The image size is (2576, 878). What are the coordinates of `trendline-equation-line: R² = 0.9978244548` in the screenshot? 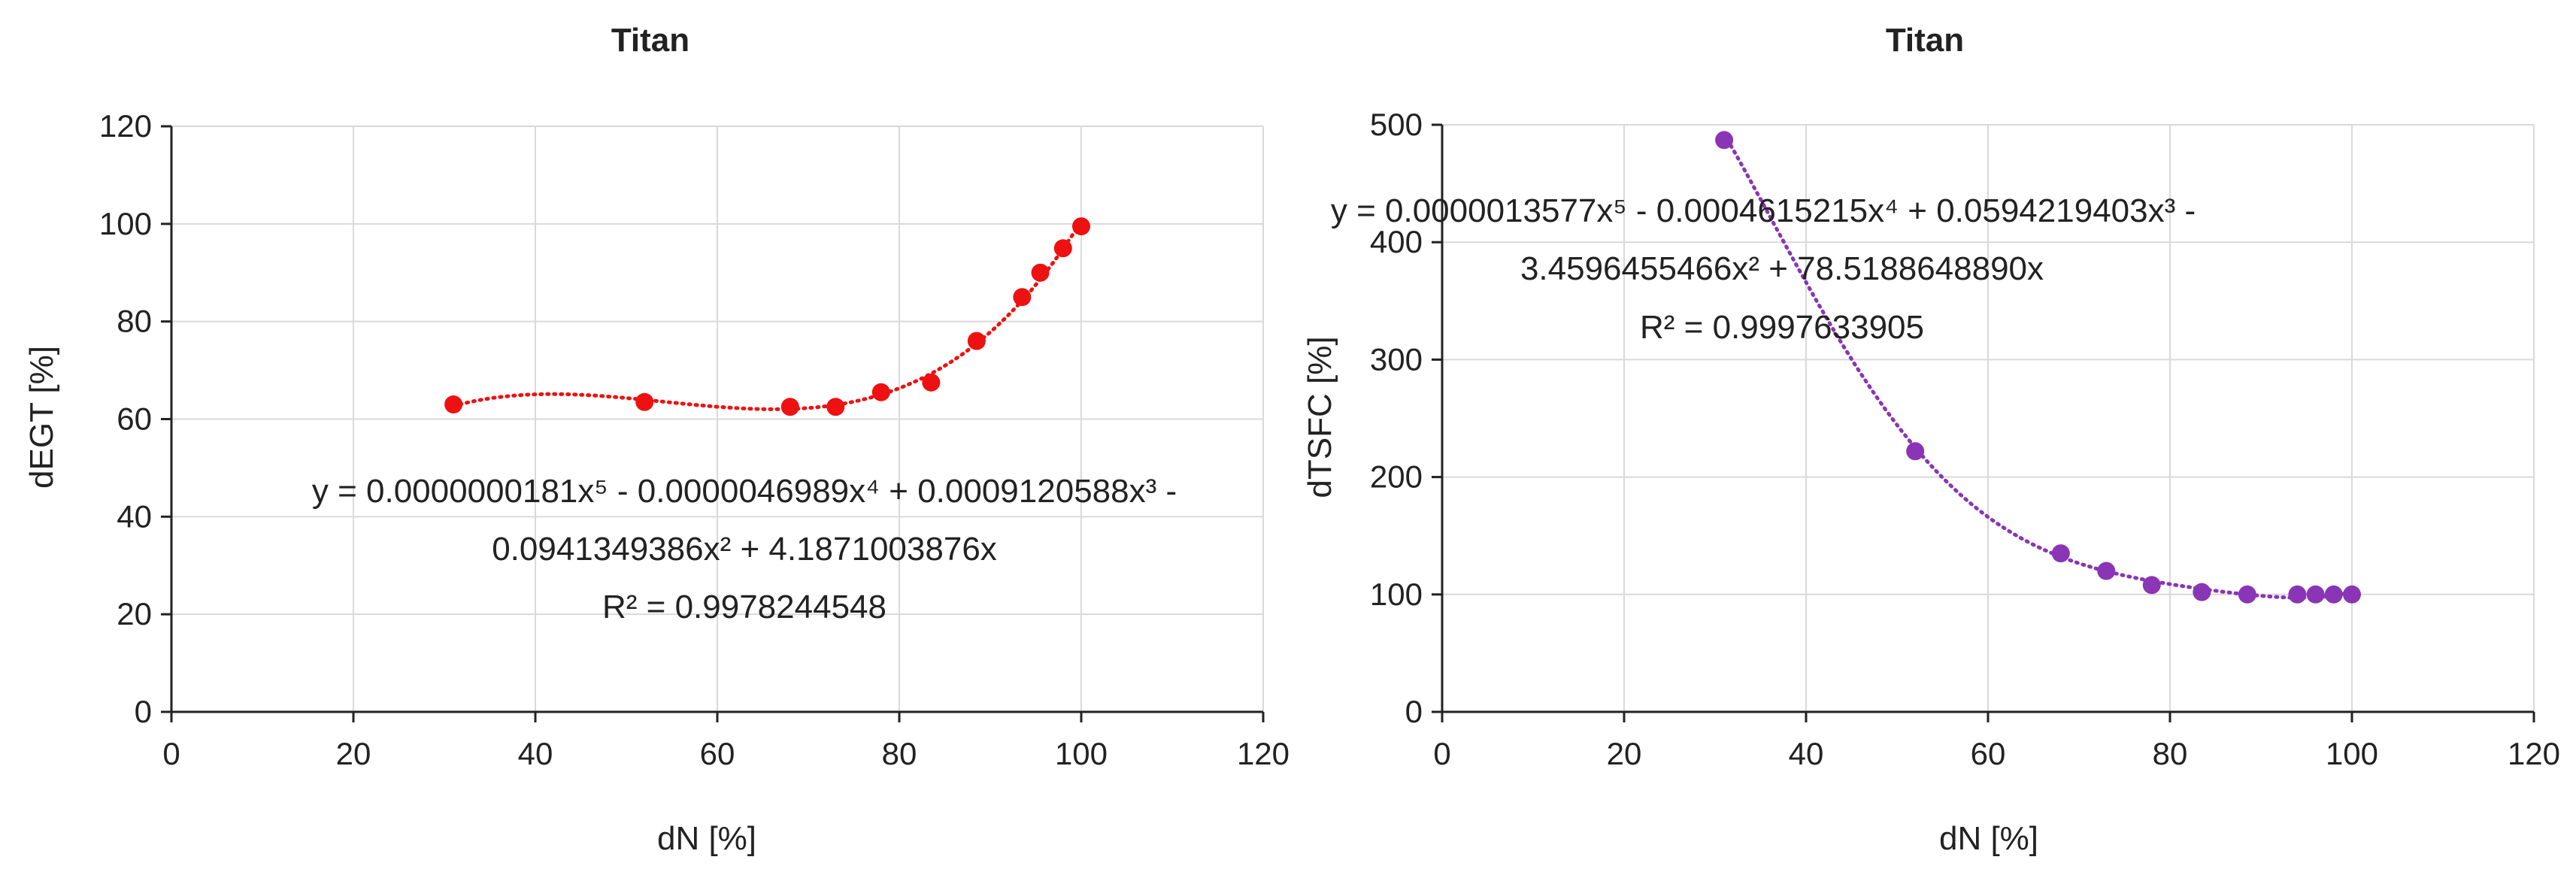 It's located at (744, 607).